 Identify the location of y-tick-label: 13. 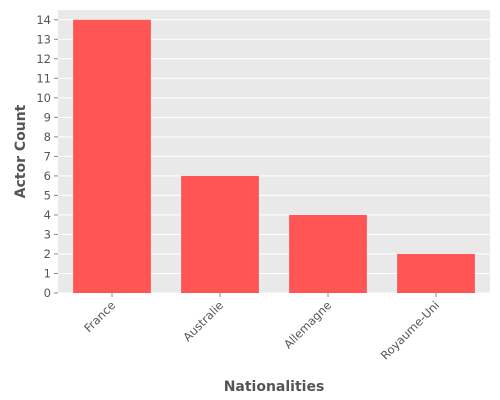
(43, 39).